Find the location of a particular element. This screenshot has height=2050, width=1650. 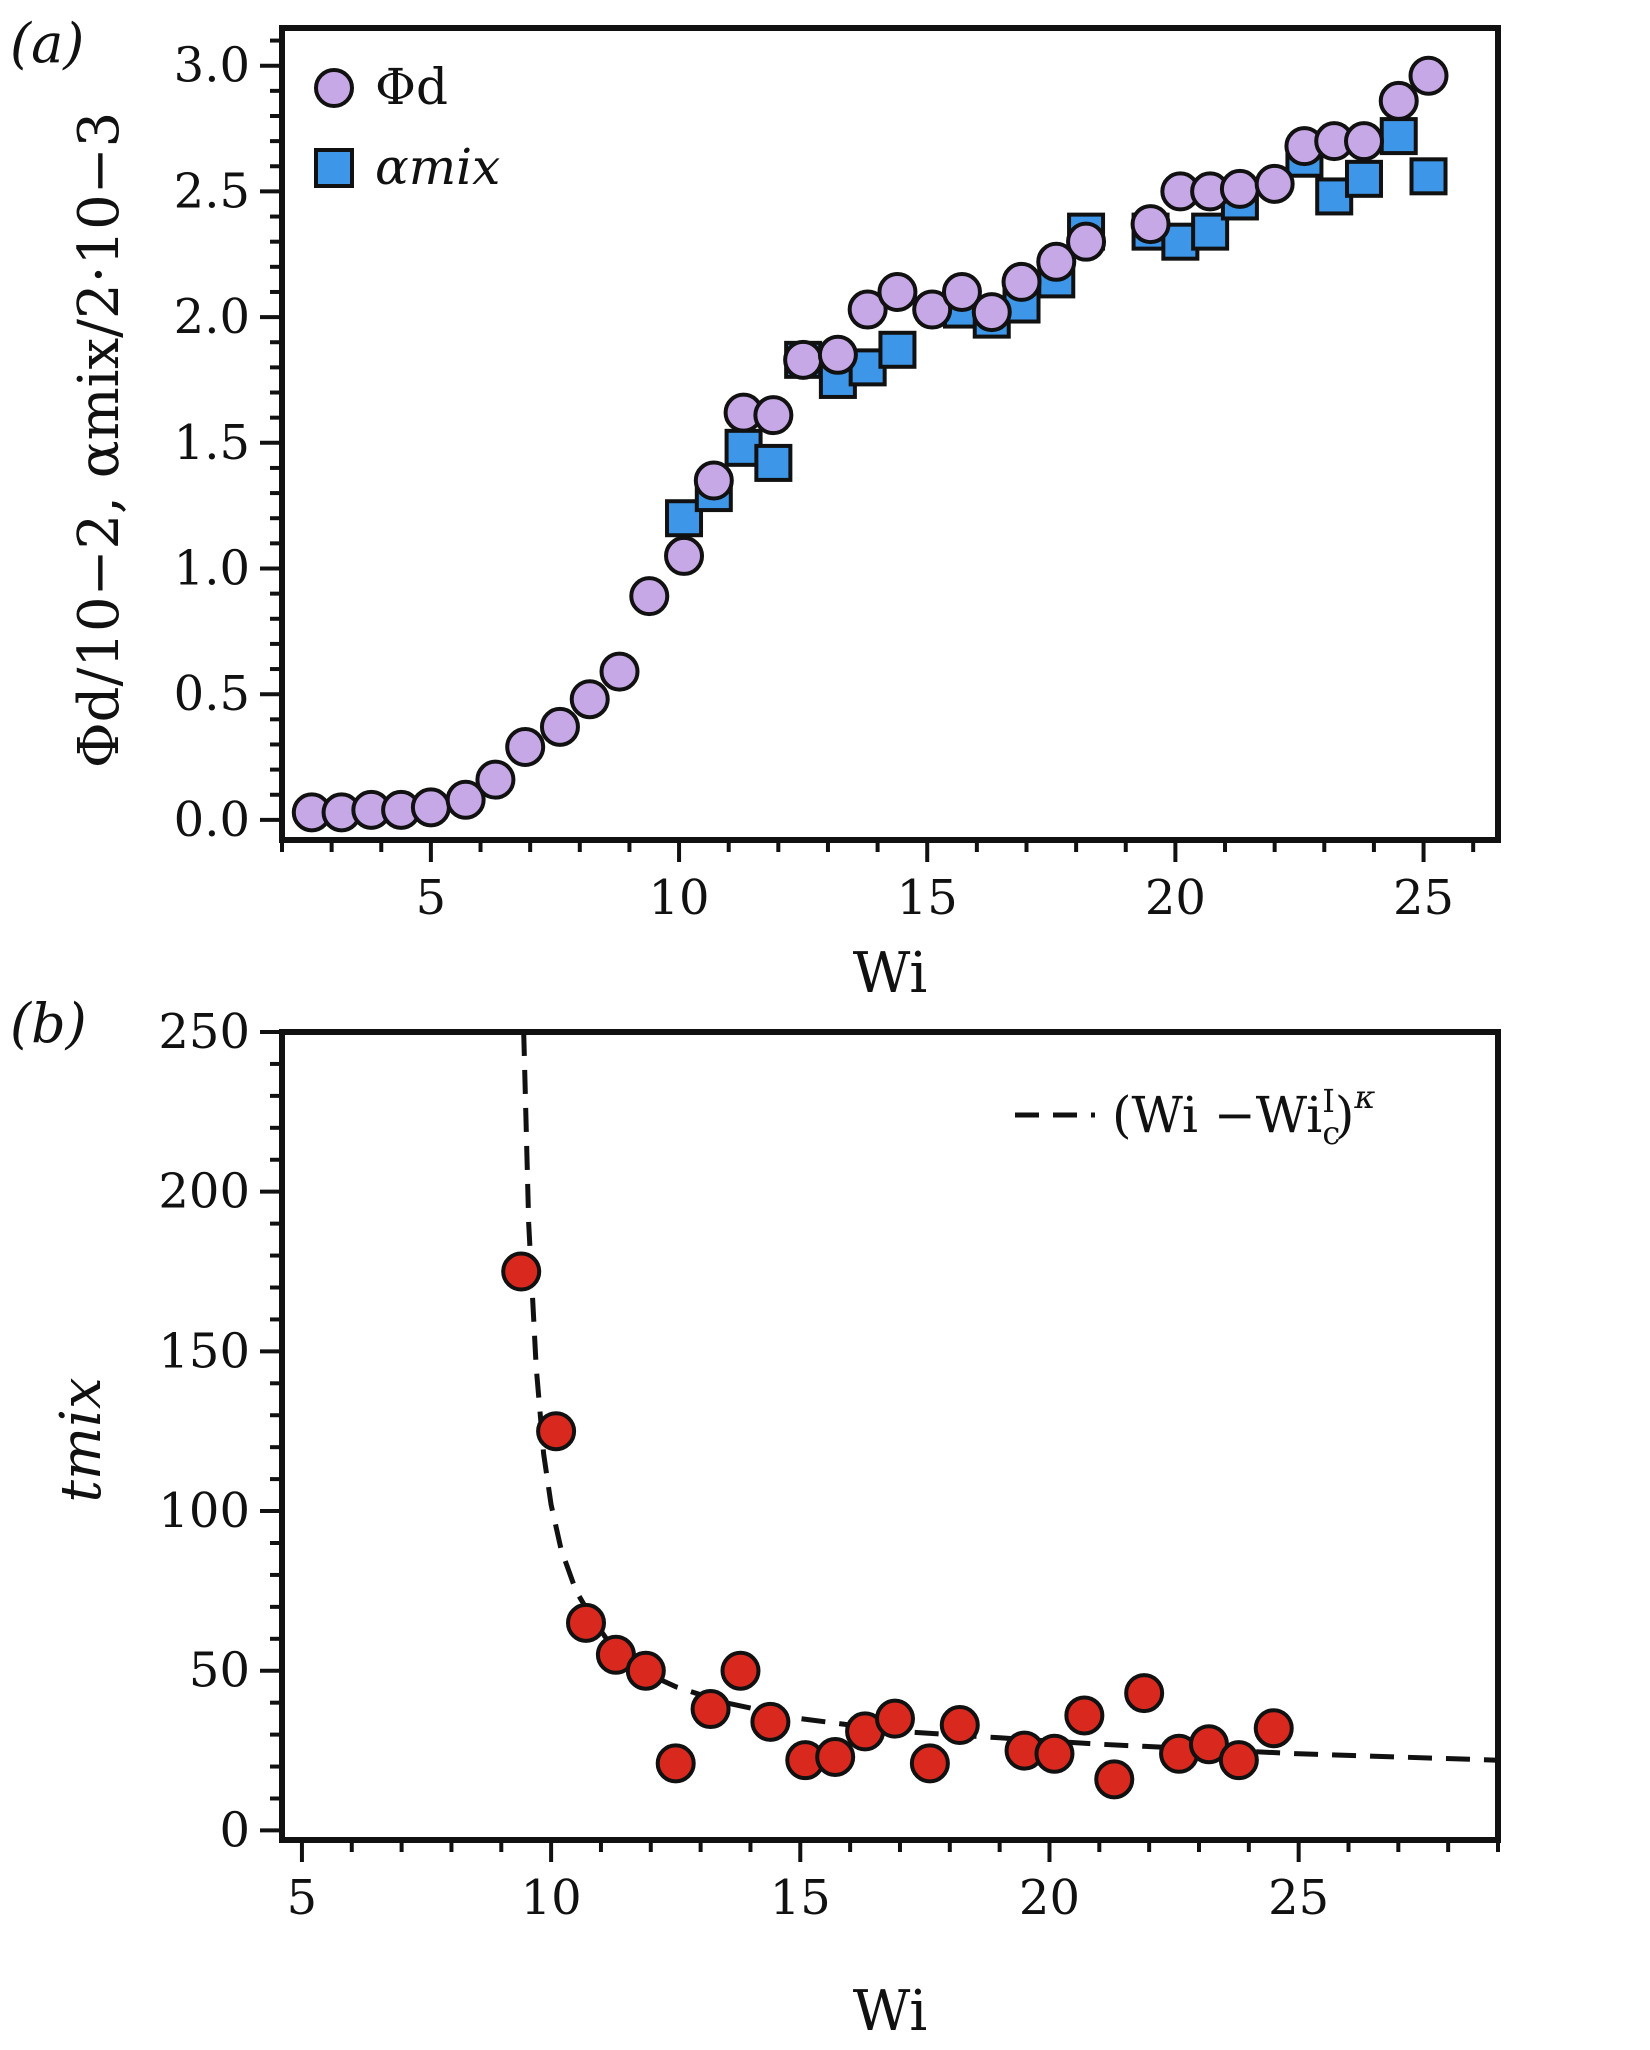

panel-b-xtick-label: 25 is located at coordinates (1298, 1898).